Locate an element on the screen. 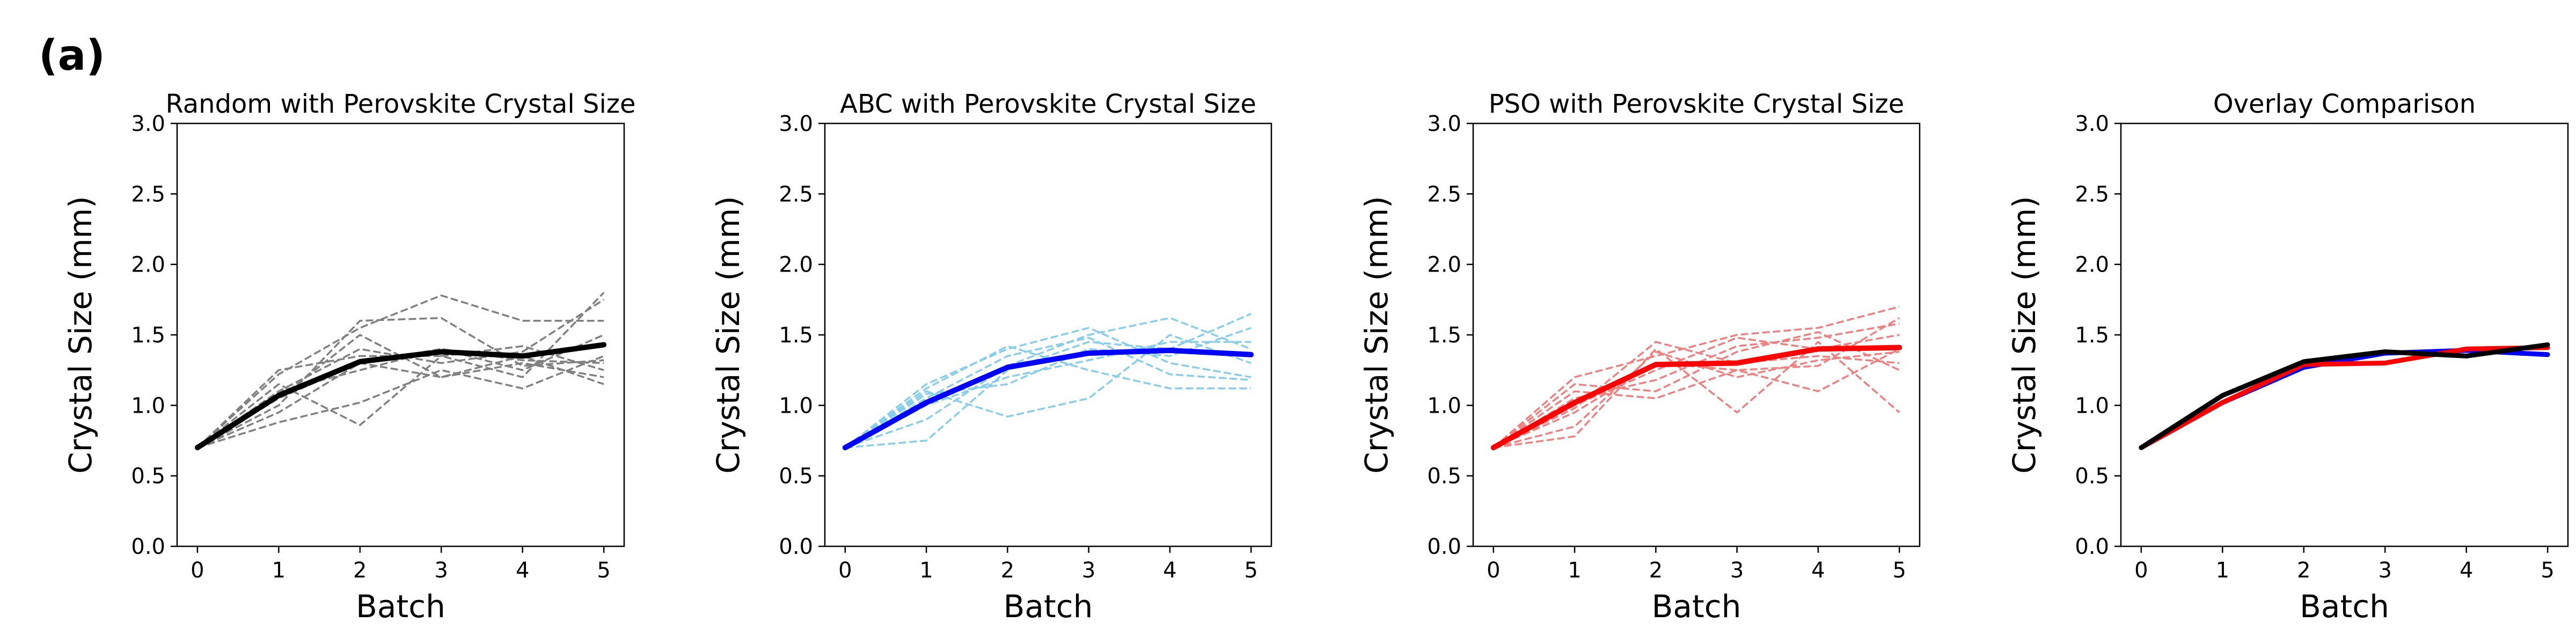 This screenshot has width=2576, height=644. chart-title: Random with Perovskite Crystal Size is located at coordinates (400, 104).